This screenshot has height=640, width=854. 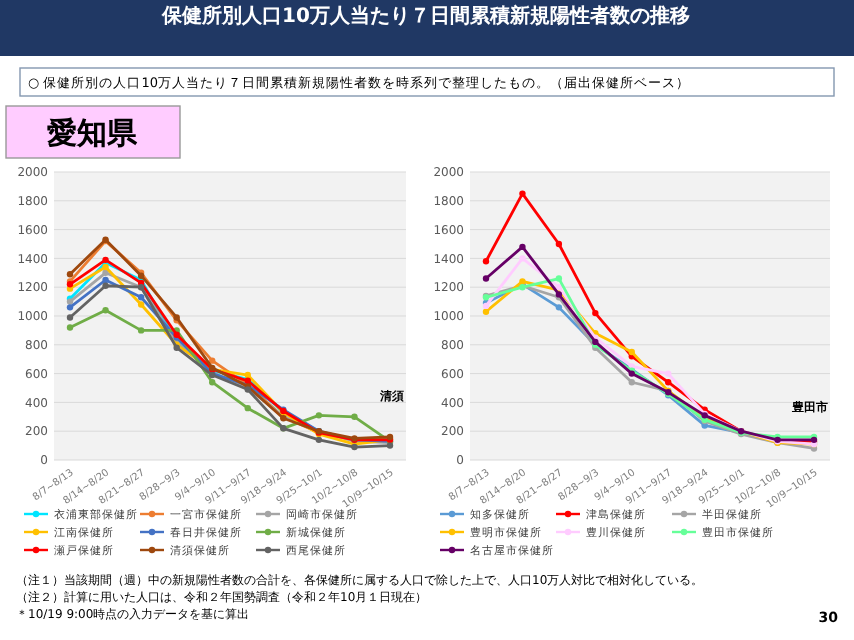 What do you see at coordinates (425, 16) in the screenshot?
I see `chart-title: 保健所別人口10万人当たり７日間累積新規陽性者数の推移` at bounding box center [425, 16].